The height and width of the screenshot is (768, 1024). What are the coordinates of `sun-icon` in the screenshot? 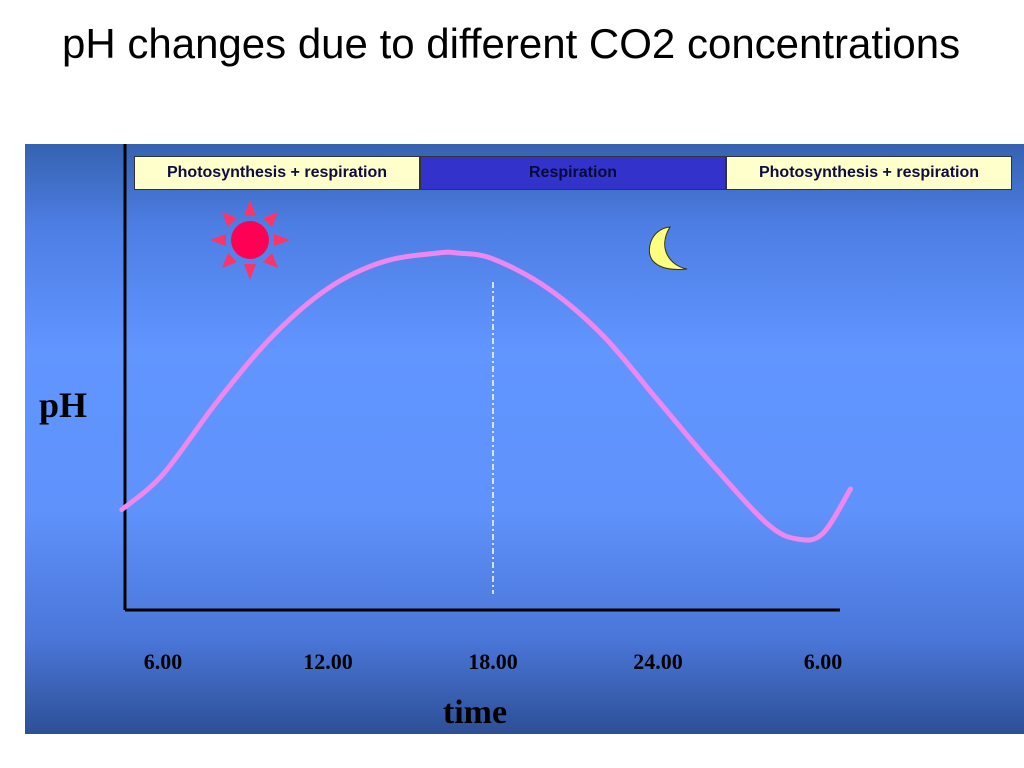 It's located at (250, 240).